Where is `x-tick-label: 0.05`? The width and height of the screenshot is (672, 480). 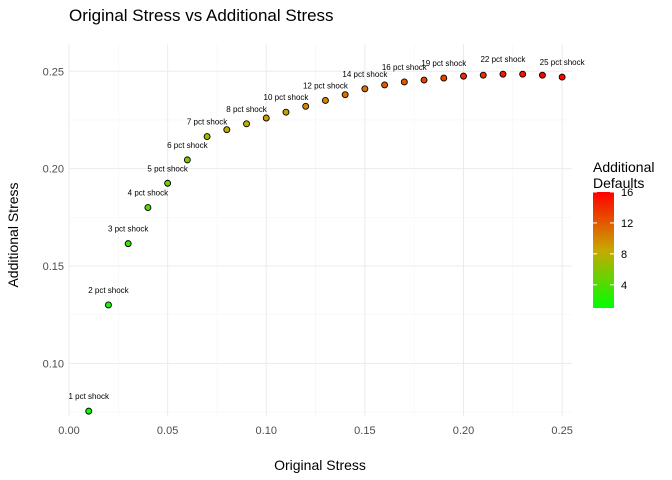 x-tick-label: 0.05 is located at coordinates (167, 431).